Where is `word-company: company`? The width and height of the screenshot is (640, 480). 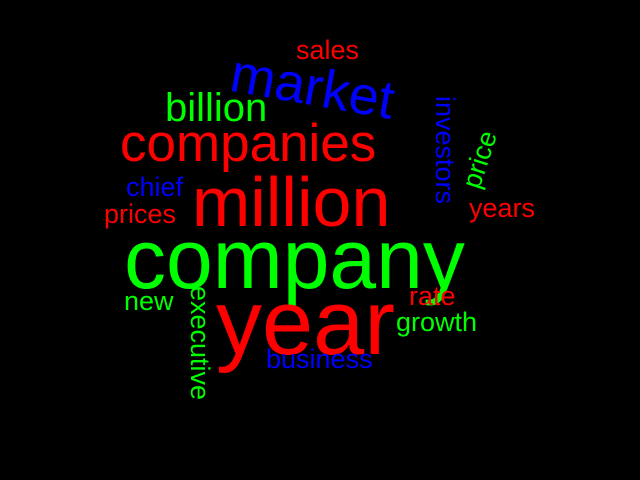
word-company: company is located at coordinates (294, 259).